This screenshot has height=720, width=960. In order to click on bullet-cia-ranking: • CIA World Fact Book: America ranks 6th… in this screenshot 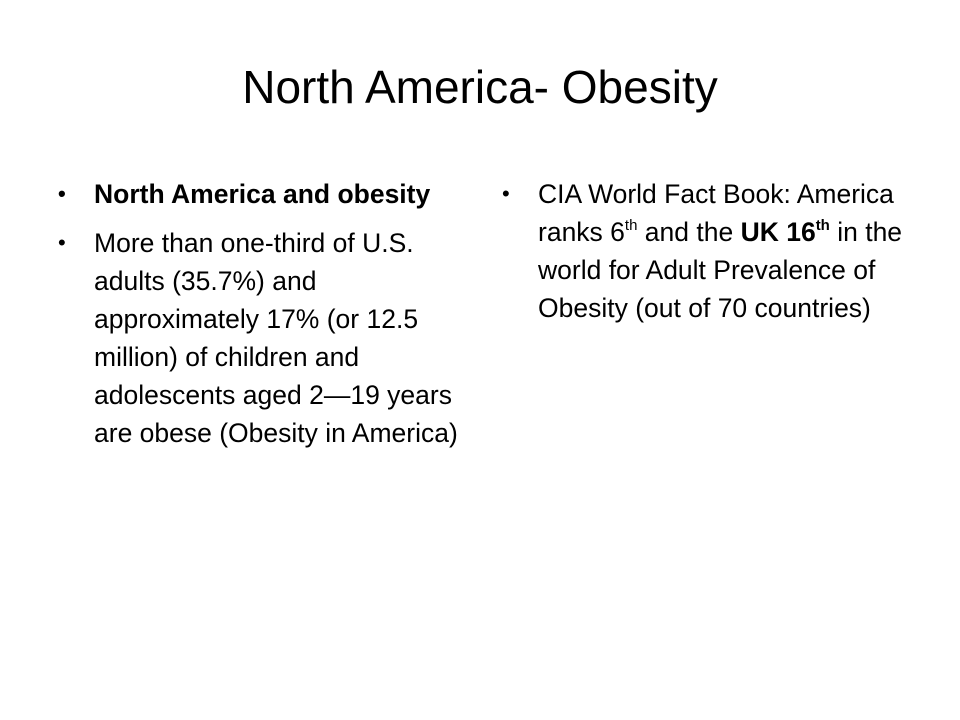, I will do `click(707, 251)`.